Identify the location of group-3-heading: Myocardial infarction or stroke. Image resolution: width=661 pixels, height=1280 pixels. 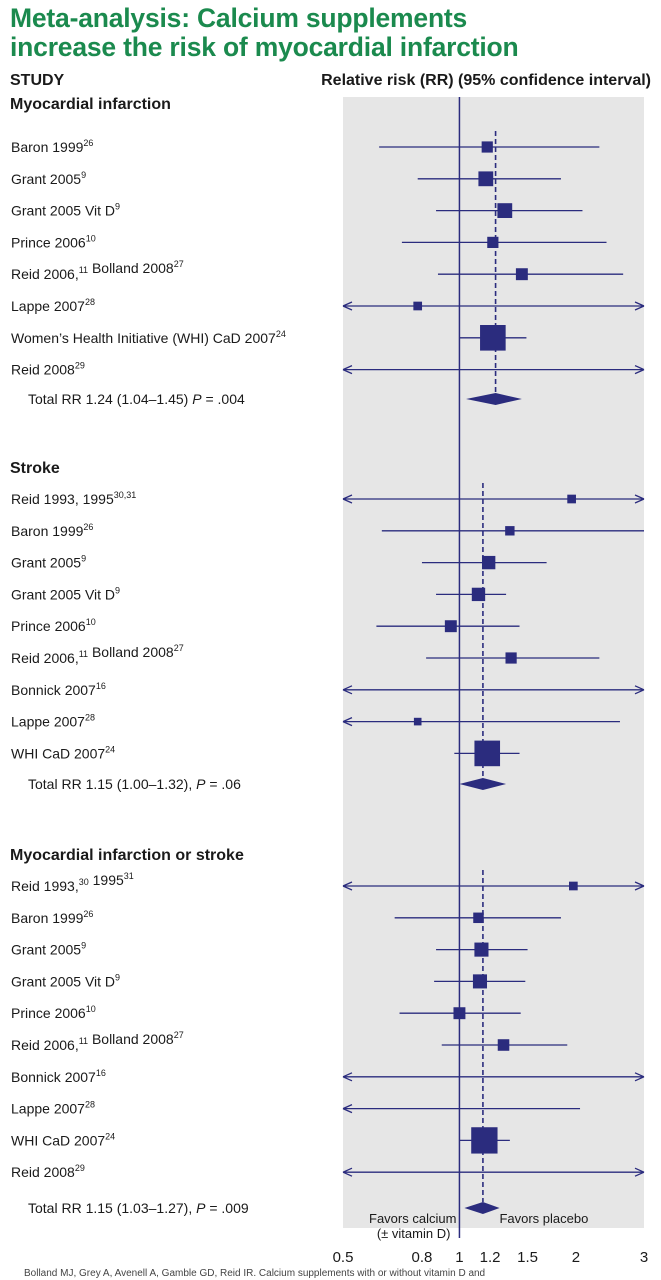
(127, 855).